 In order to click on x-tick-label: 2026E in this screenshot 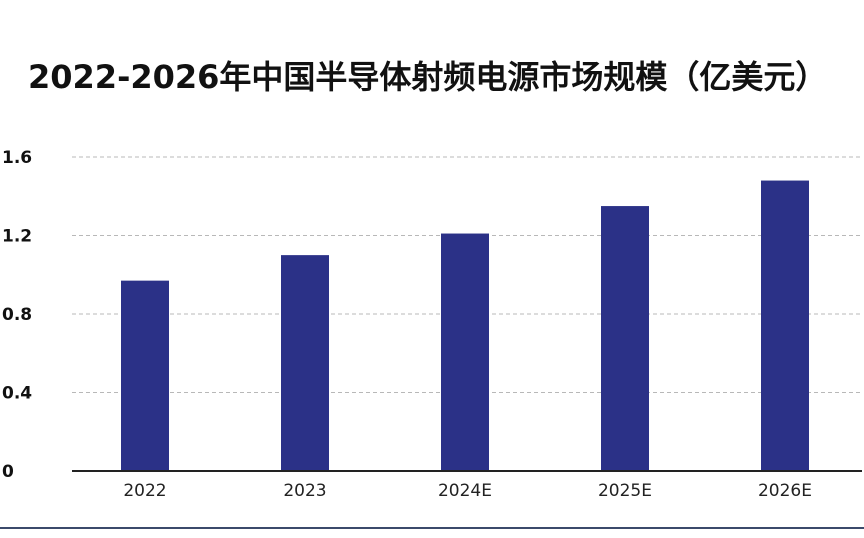, I will do `click(785, 491)`.